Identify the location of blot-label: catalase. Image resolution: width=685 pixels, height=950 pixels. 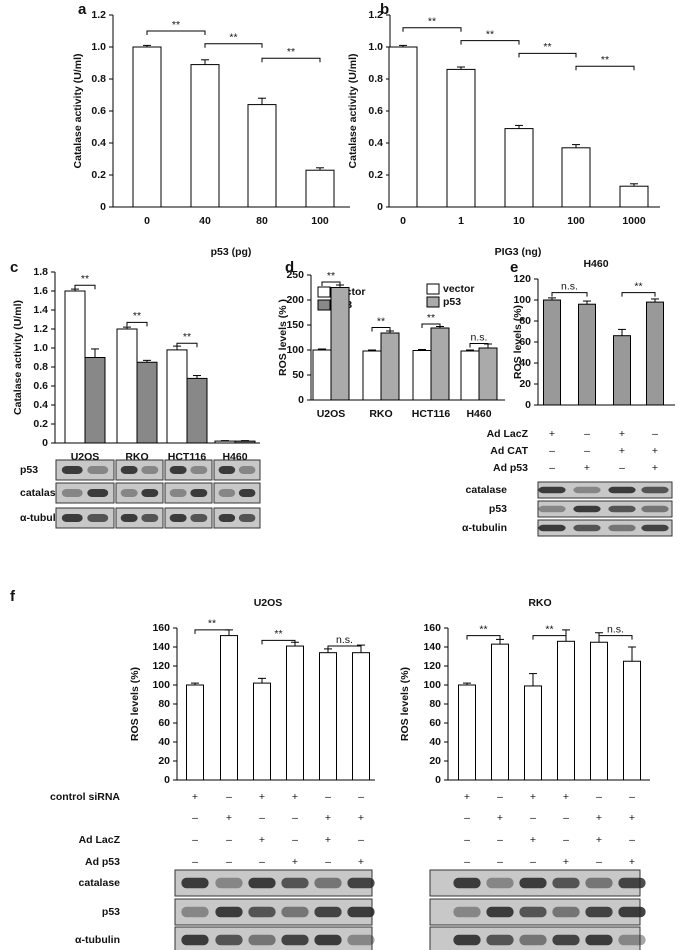
(100, 883).